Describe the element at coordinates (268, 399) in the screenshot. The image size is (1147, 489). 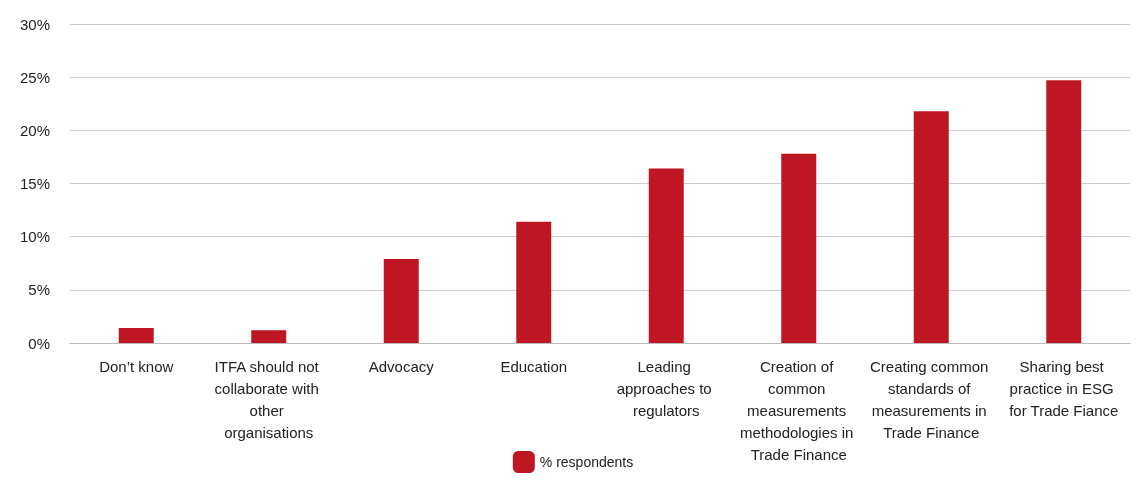
I see `x-tick-label: ITFA should not collaborate with other organisations` at that location.